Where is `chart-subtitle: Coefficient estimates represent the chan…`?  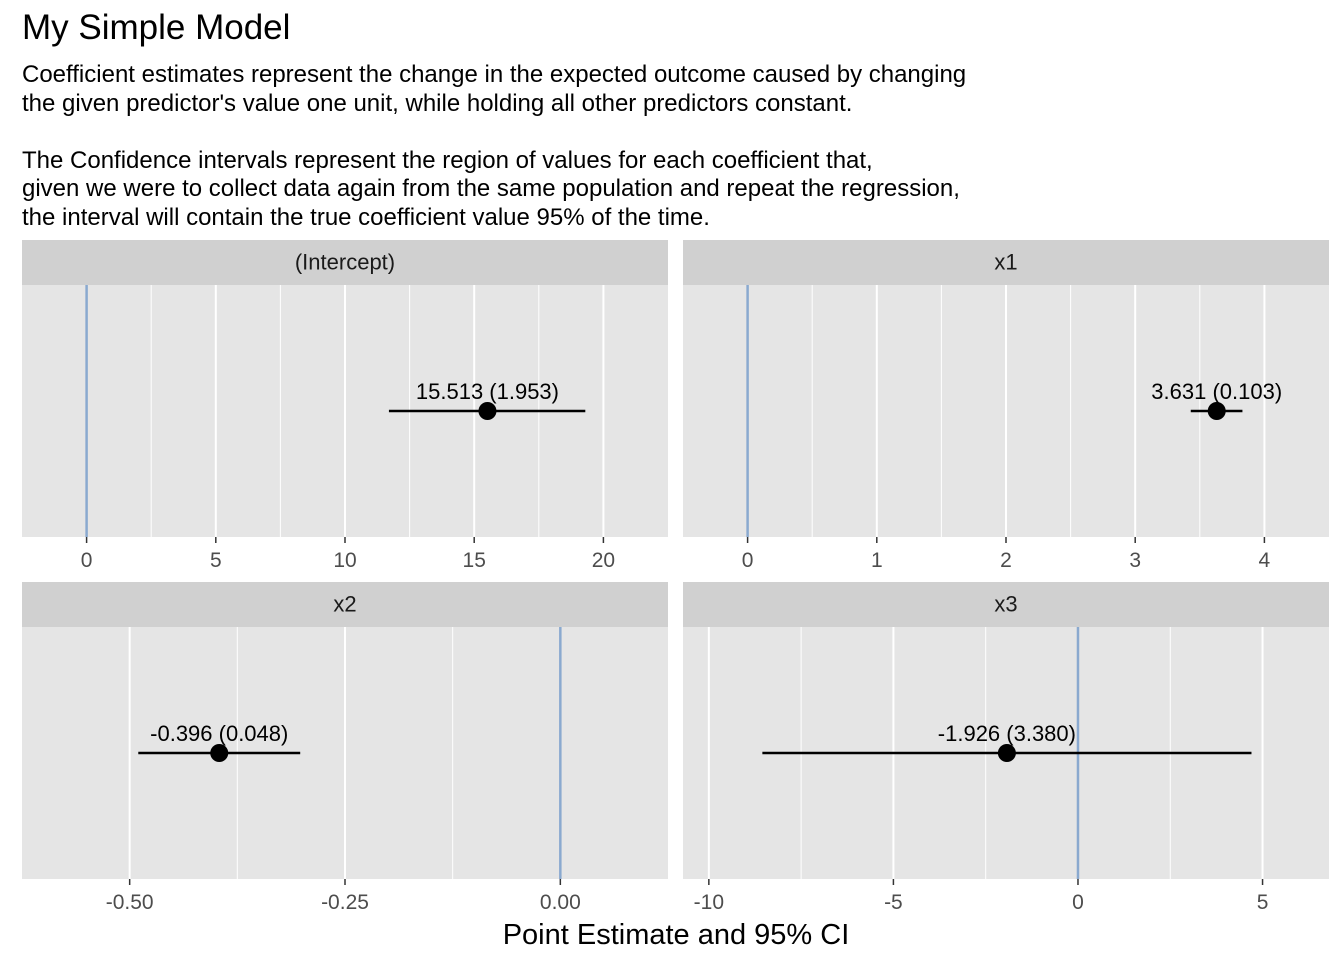 chart-subtitle: Coefficient estimates represent the chan… is located at coordinates (494, 147).